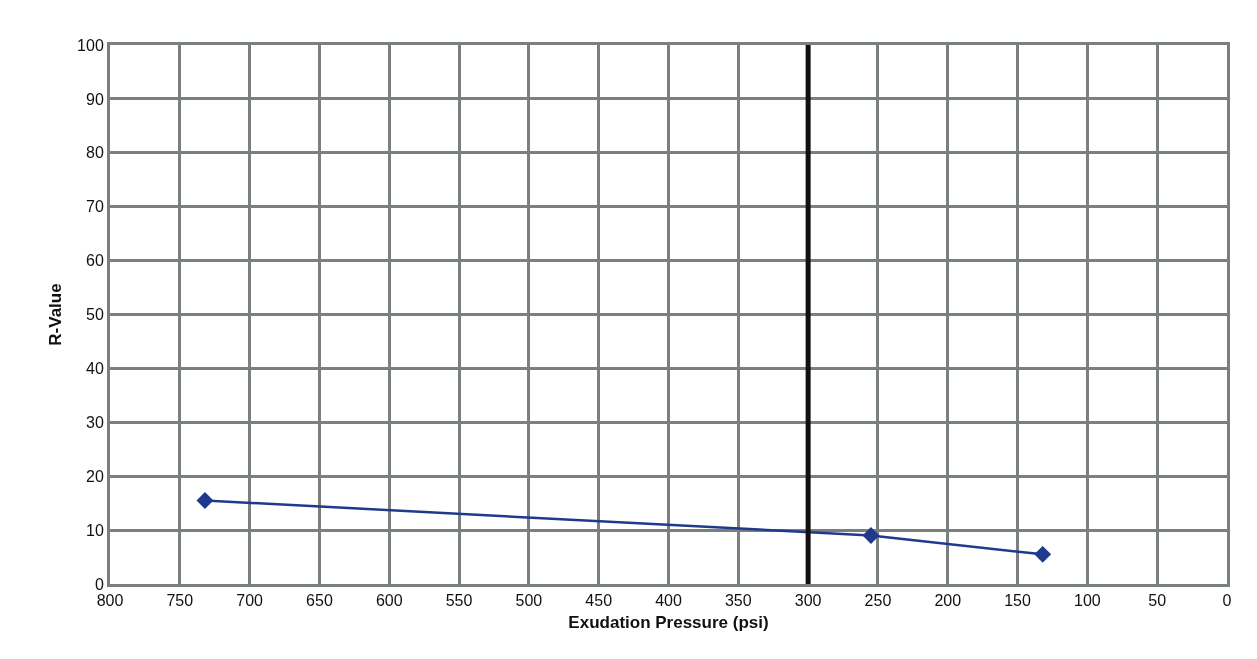 The image size is (1257, 659). Describe the element at coordinates (99, 584) in the screenshot. I see `y-tick-label: 0` at that location.